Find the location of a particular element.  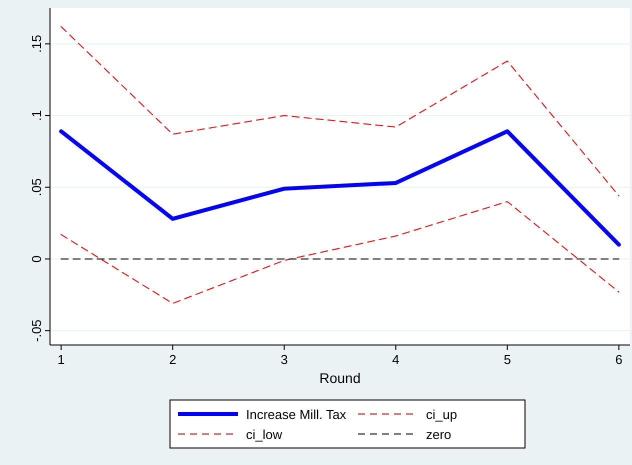

legend-label: zero is located at coordinates (439, 434).